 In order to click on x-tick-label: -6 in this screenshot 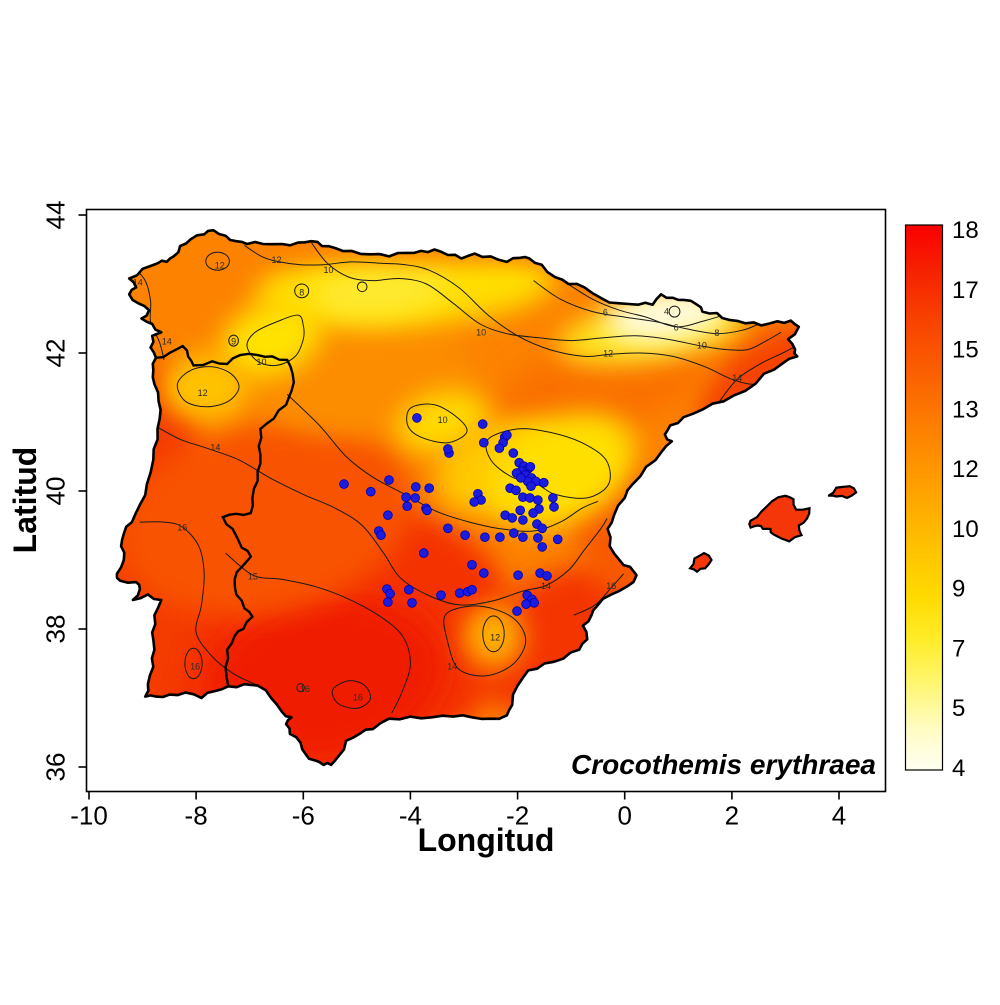, I will do `click(303, 816)`.